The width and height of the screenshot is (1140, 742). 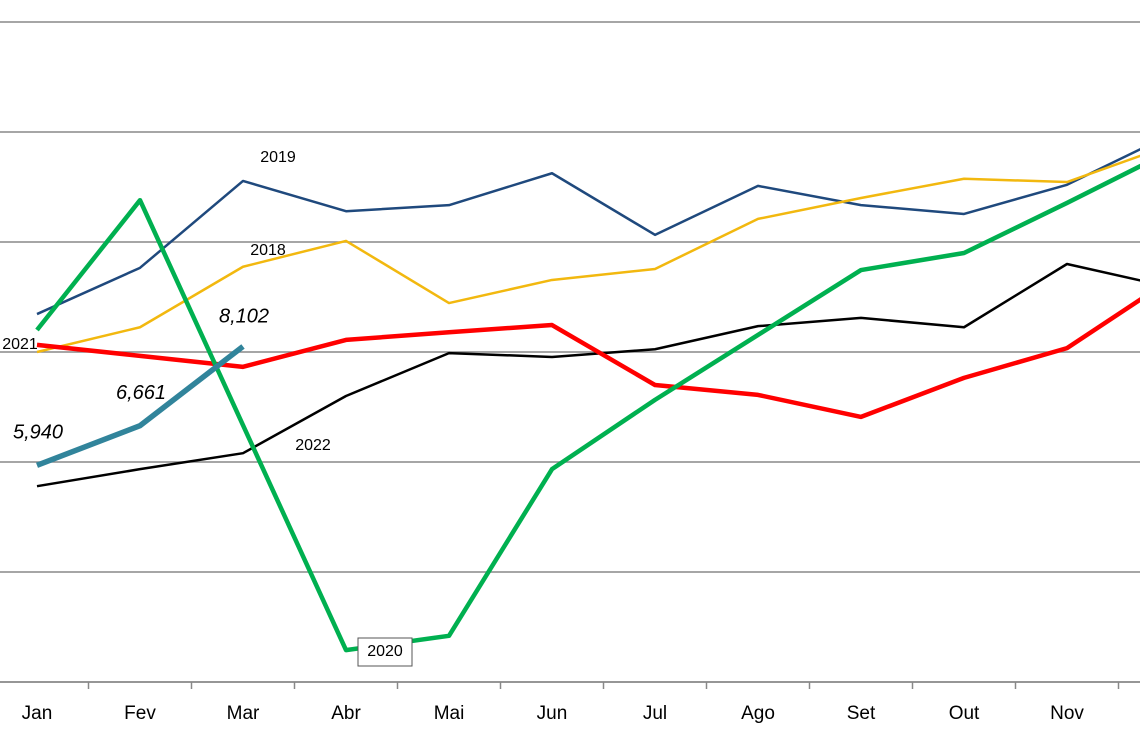 What do you see at coordinates (243, 713) in the screenshot?
I see `x-tick-label: Mar` at bounding box center [243, 713].